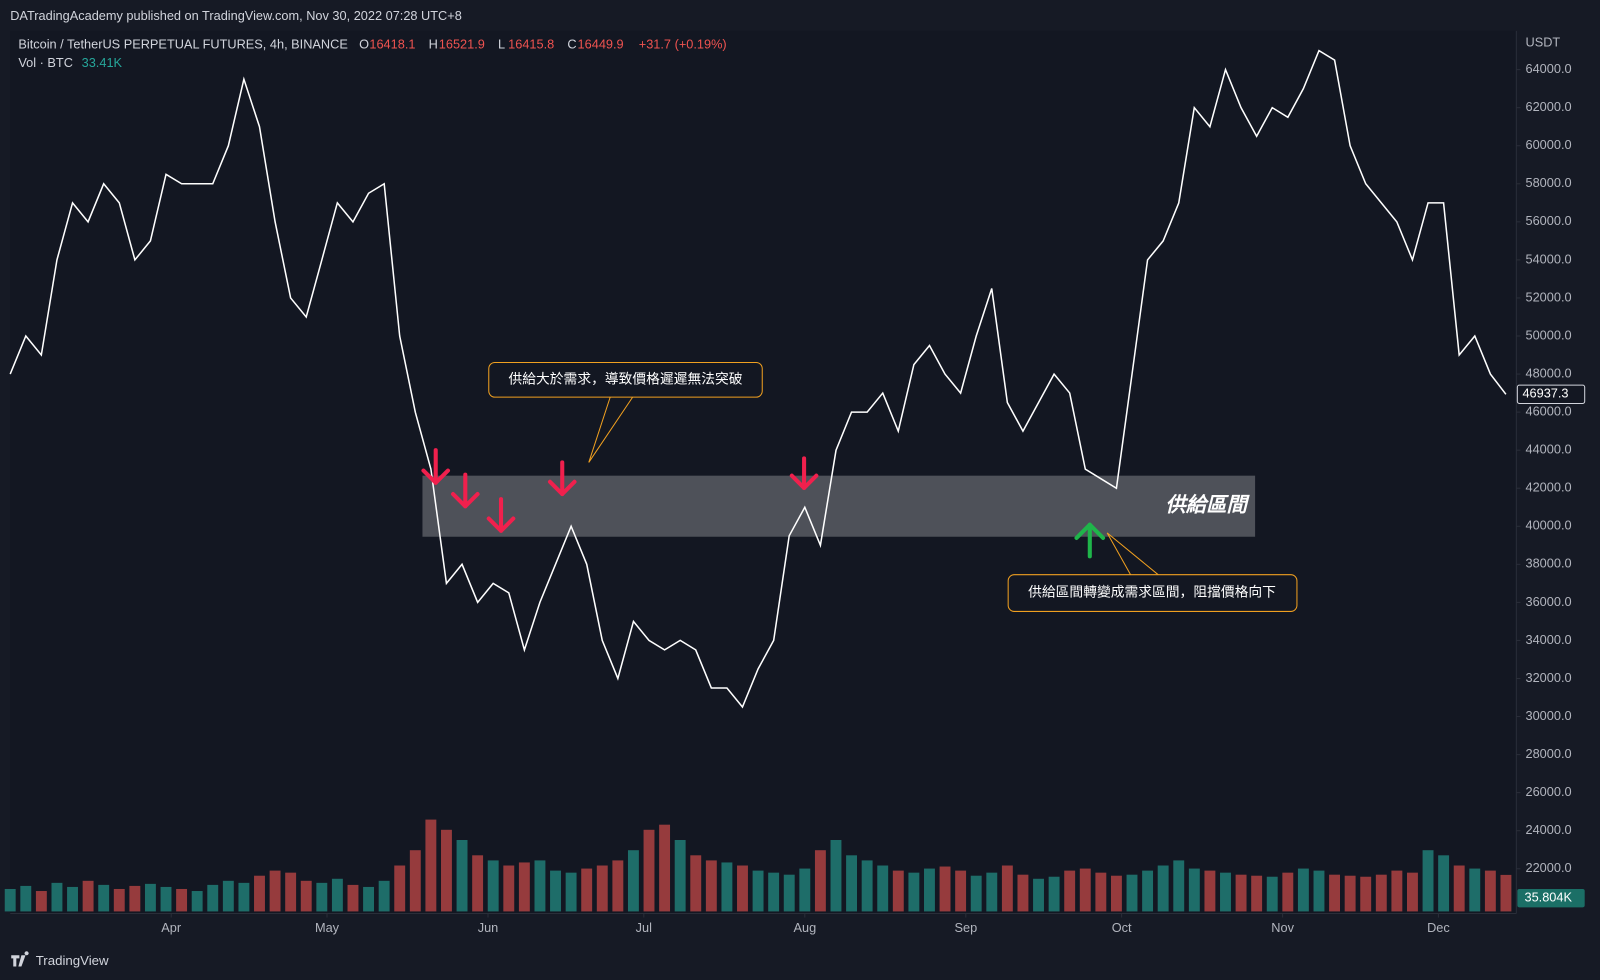 Image resolution: width=1600 pixels, height=980 pixels. Describe the element at coordinates (1549, 487) in the screenshot. I see `y-tick-label: 42000.0` at that location.